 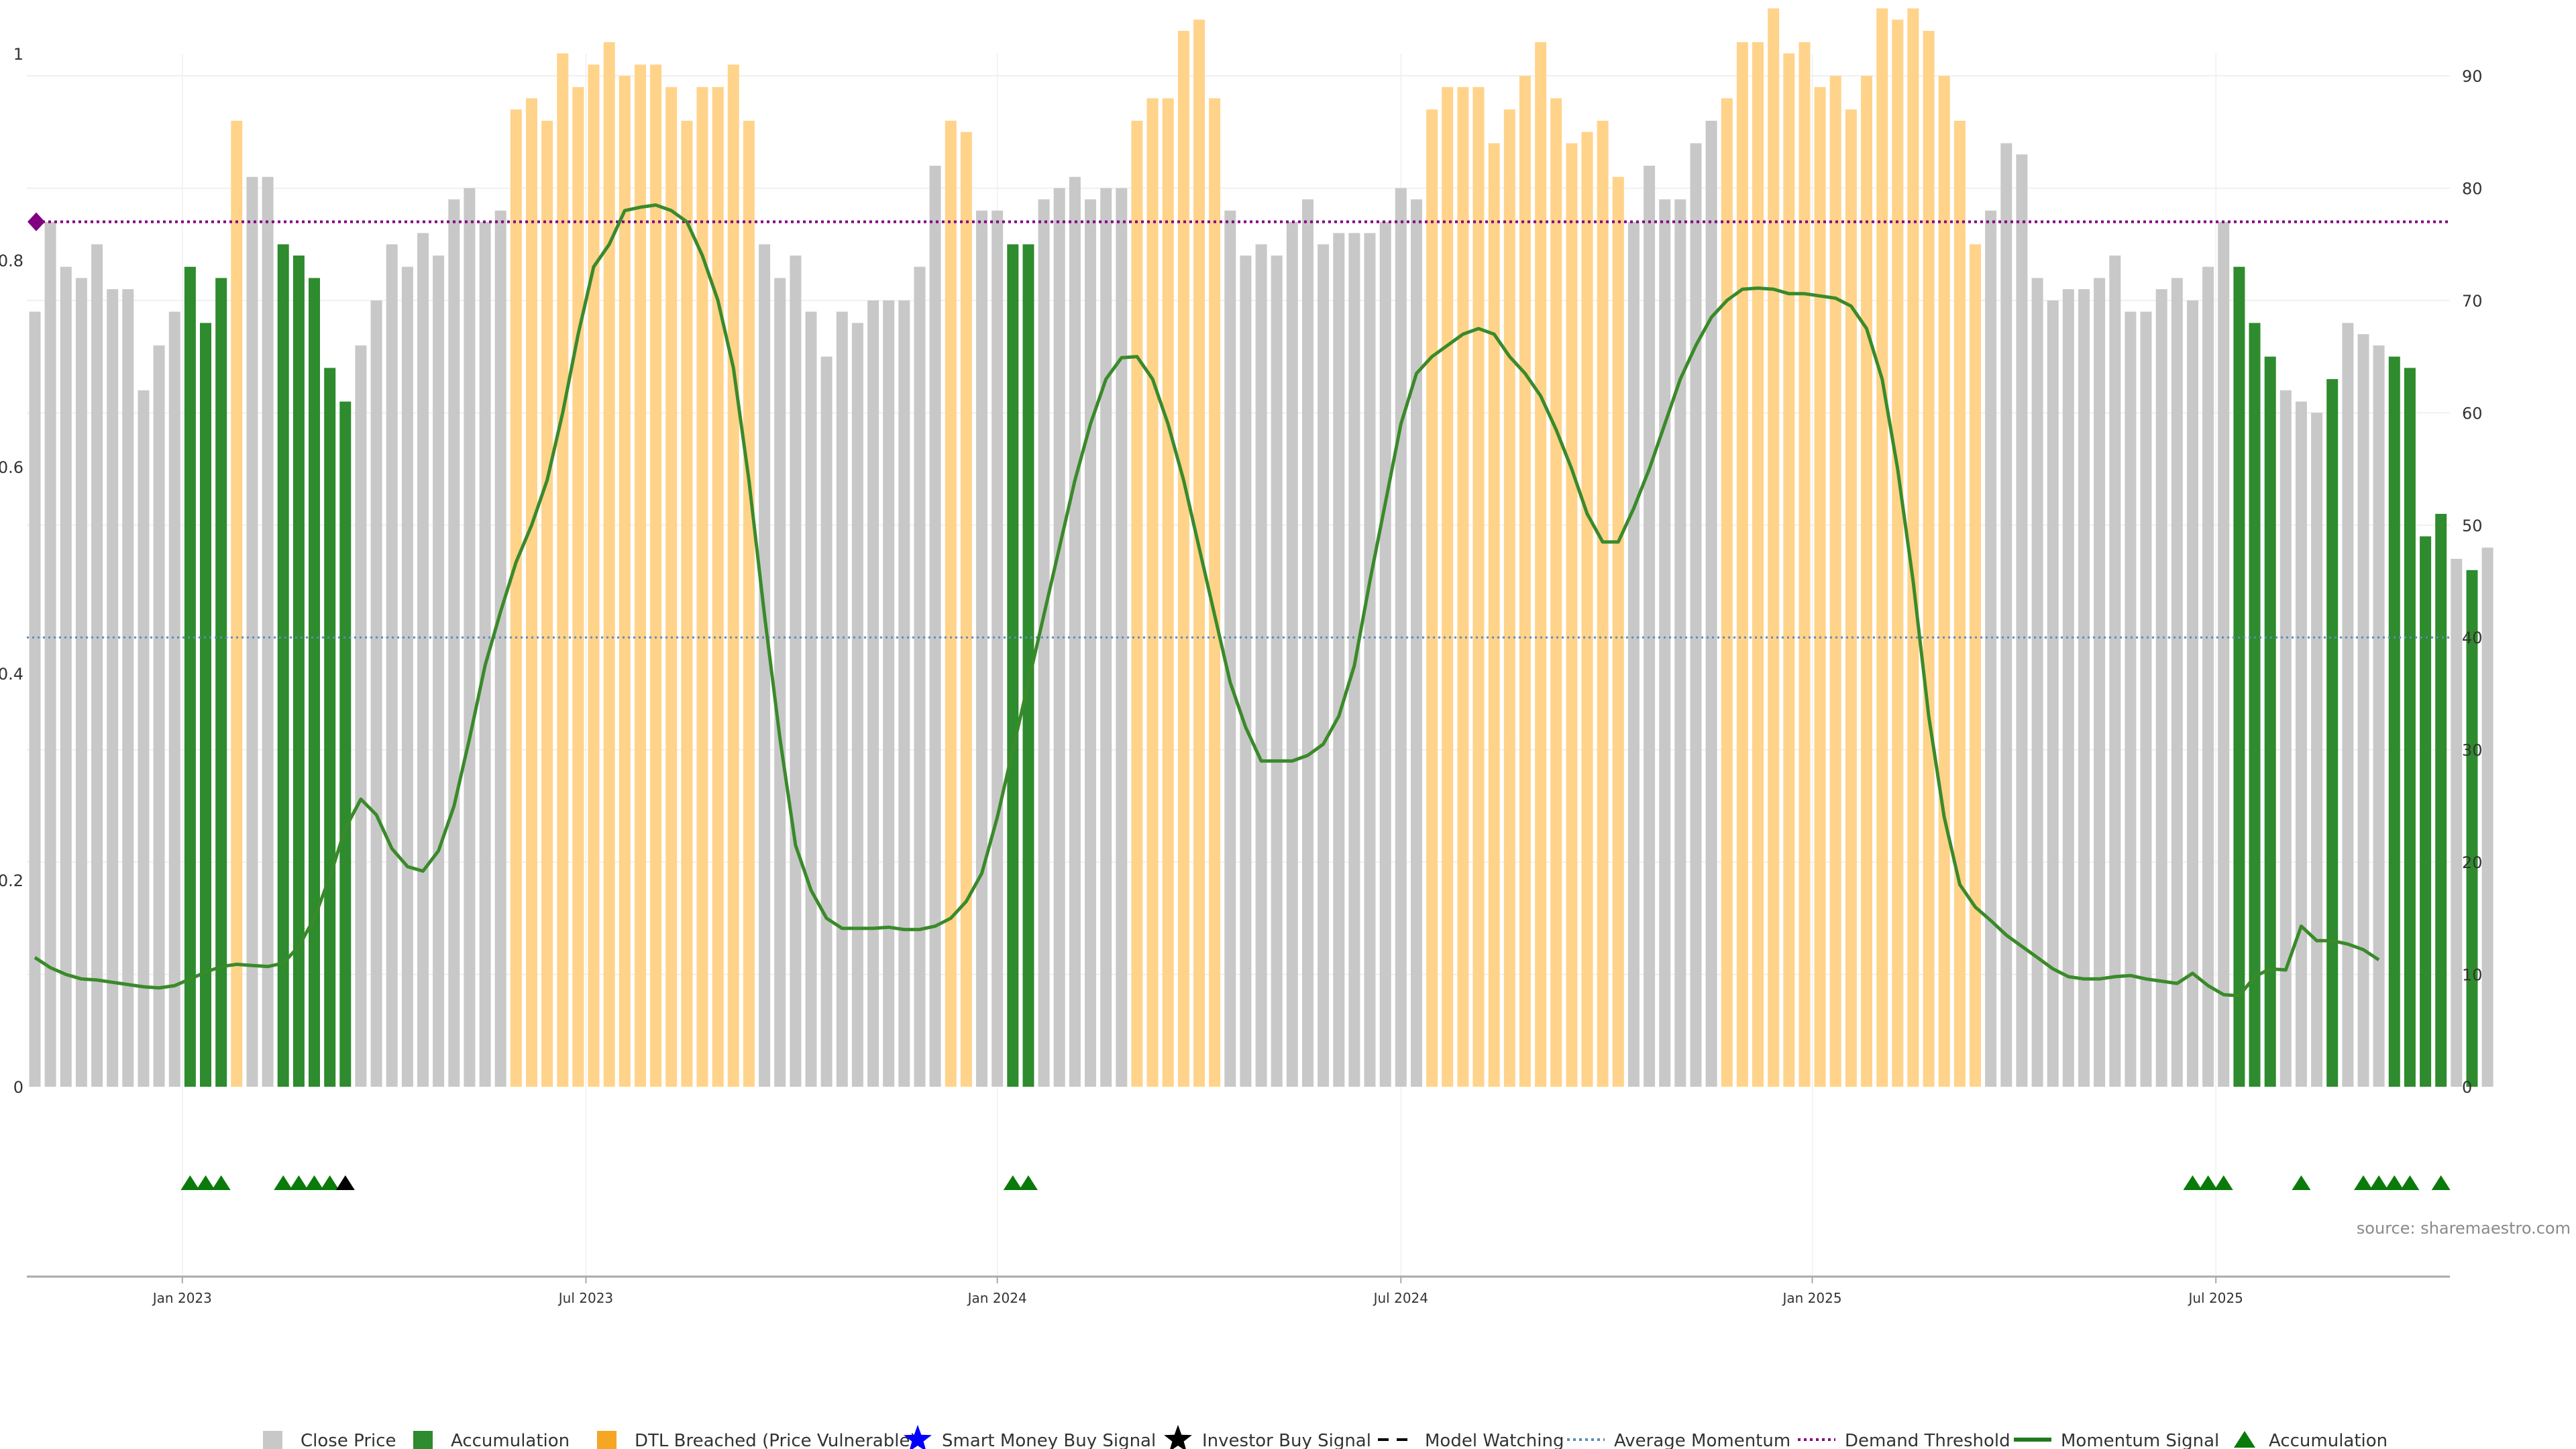 What do you see at coordinates (2140, 1440) in the screenshot?
I see `legend-label-momentum_signal: Momentum Signal` at bounding box center [2140, 1440].